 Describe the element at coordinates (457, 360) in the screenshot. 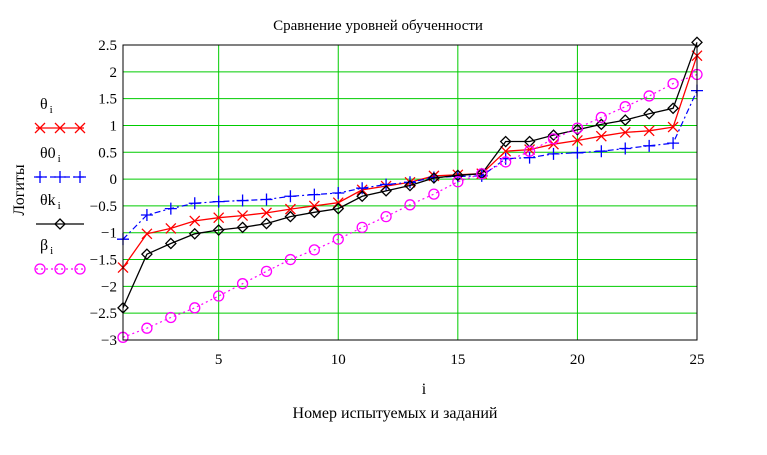

I see `x-tick-label: 15` at that location.